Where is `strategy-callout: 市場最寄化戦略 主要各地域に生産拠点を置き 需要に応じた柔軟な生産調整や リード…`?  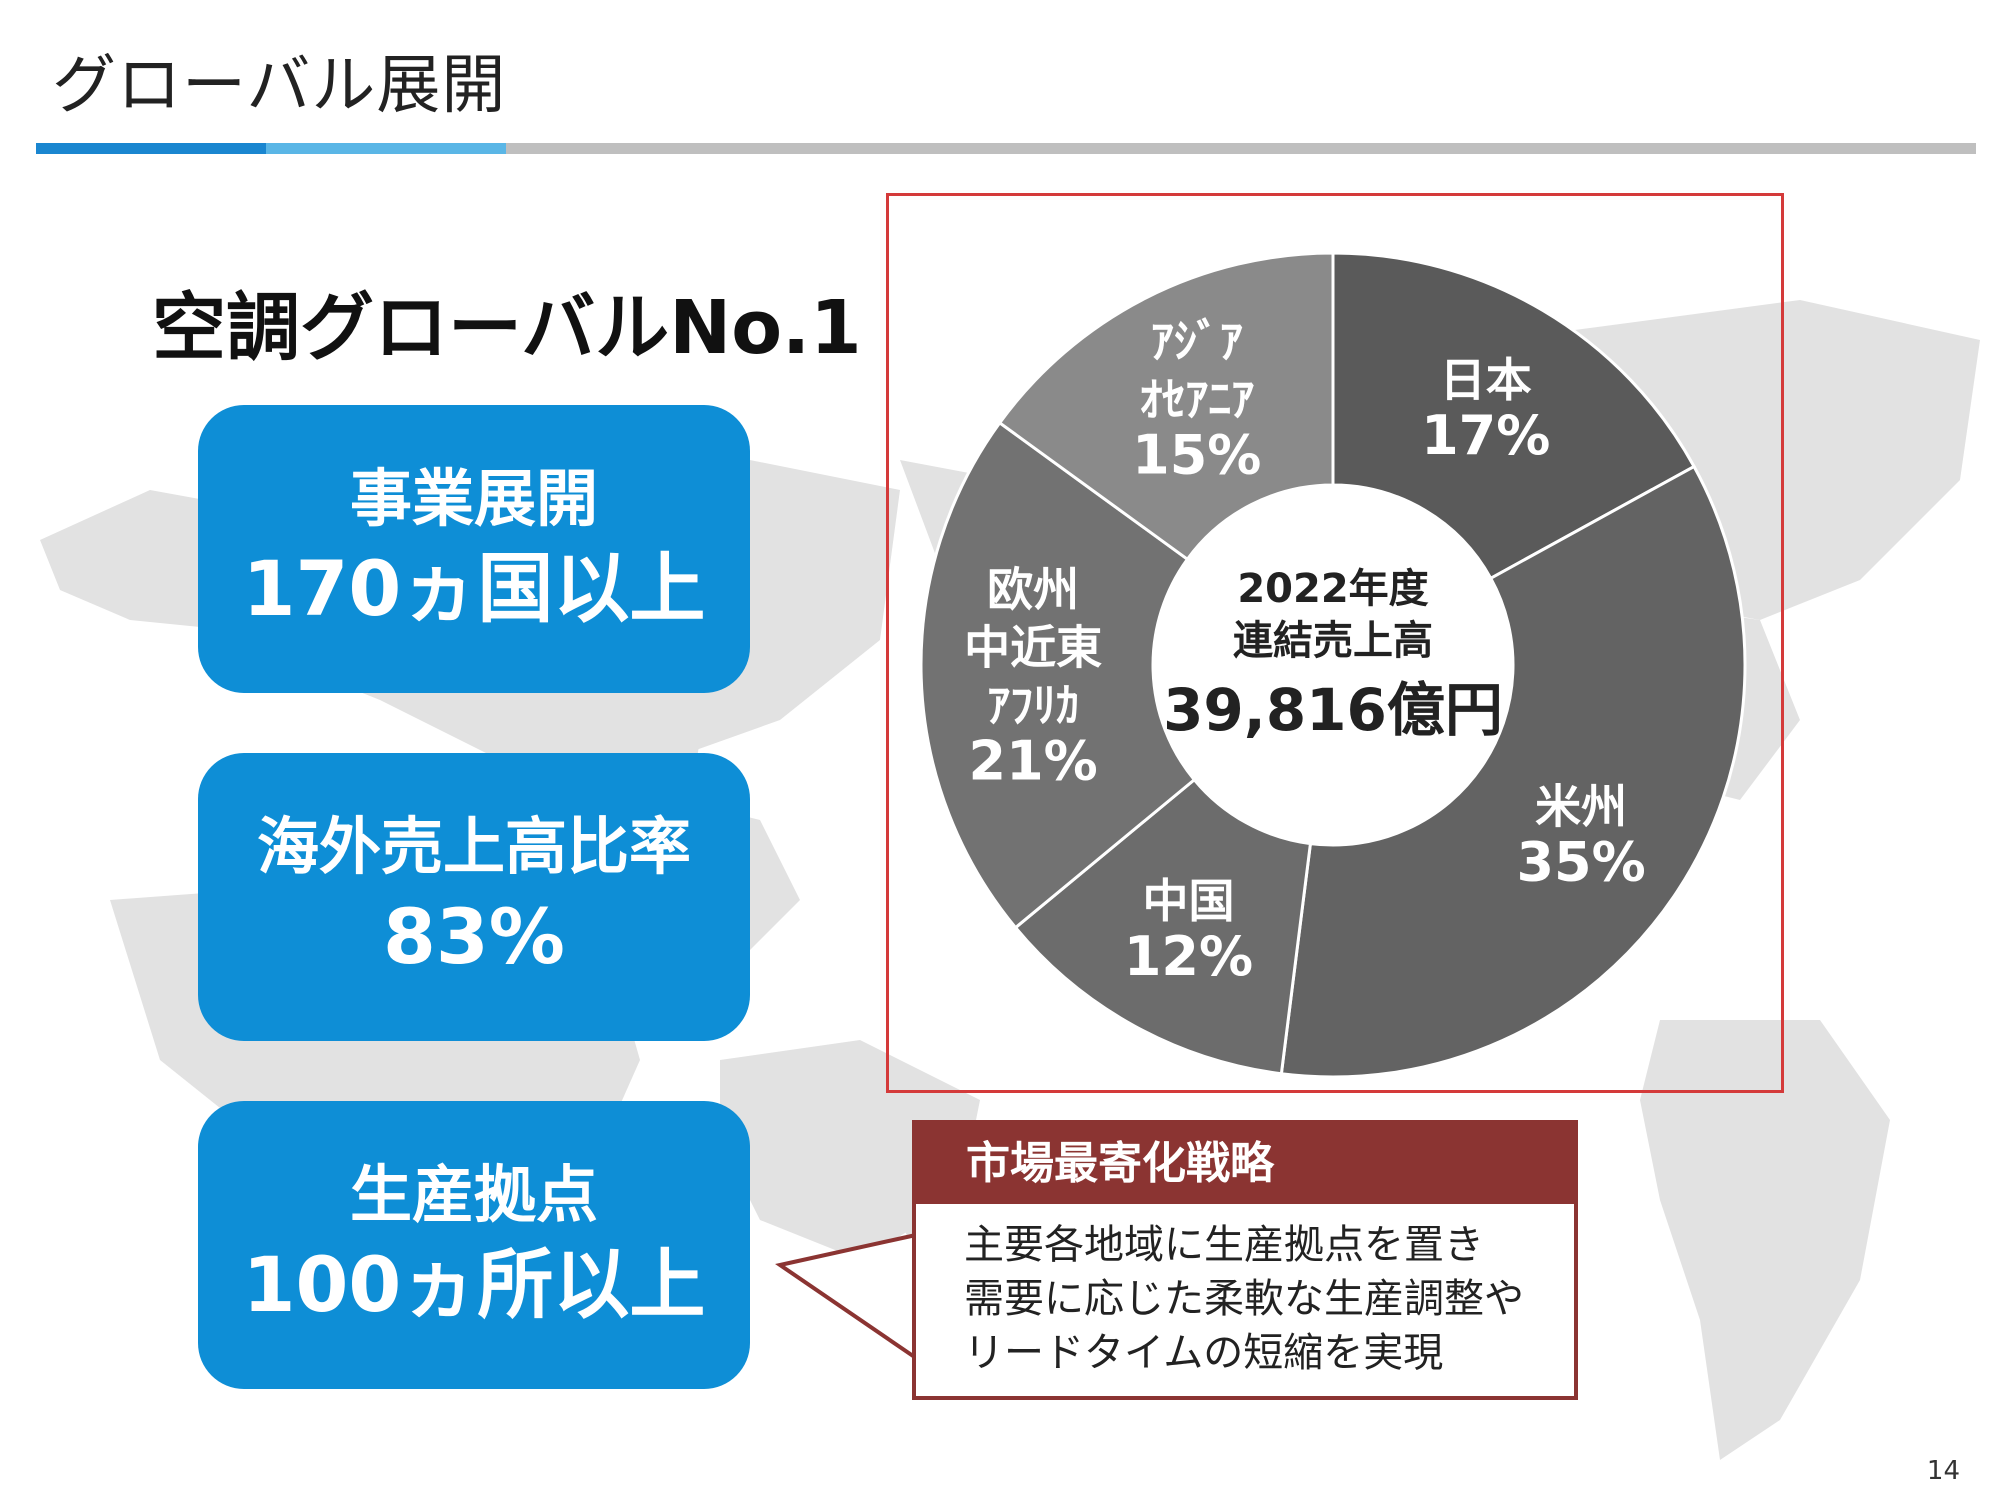 strategy-callout: 市場最寄化戦略 主要各地域に生産拠点を置き 需要に応じた柔軟な生産調整や リード… is located at coordinates (1245, 1260).